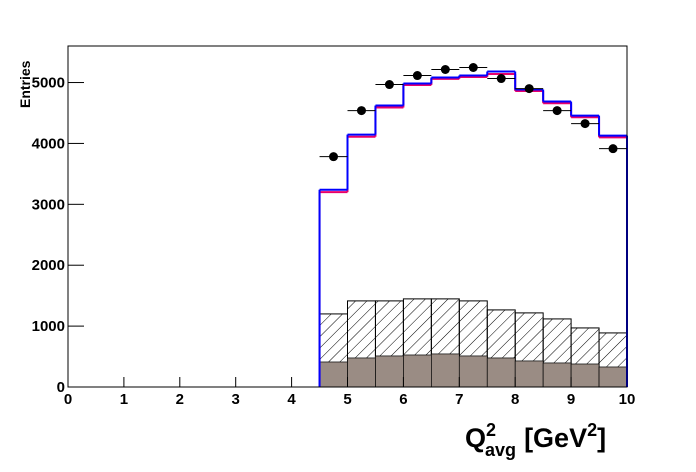 This screenshot has height=472, width=696. Describe the element at coordinates (291, 399) in the screenshot. I see `x-tick-label: 4` at that location.